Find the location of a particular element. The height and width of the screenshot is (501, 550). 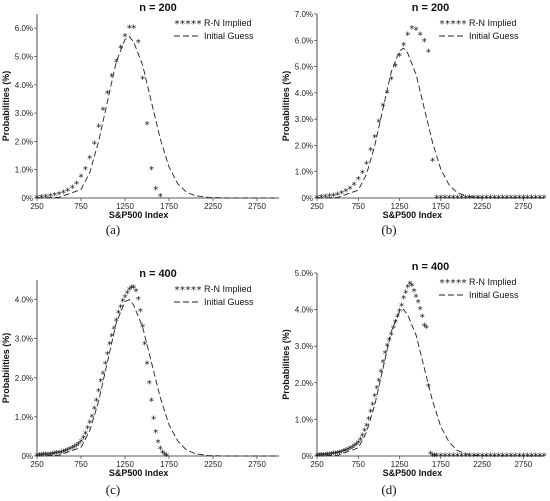

x-axis-label: S&P500 Index is located at coordinates (139, 215).